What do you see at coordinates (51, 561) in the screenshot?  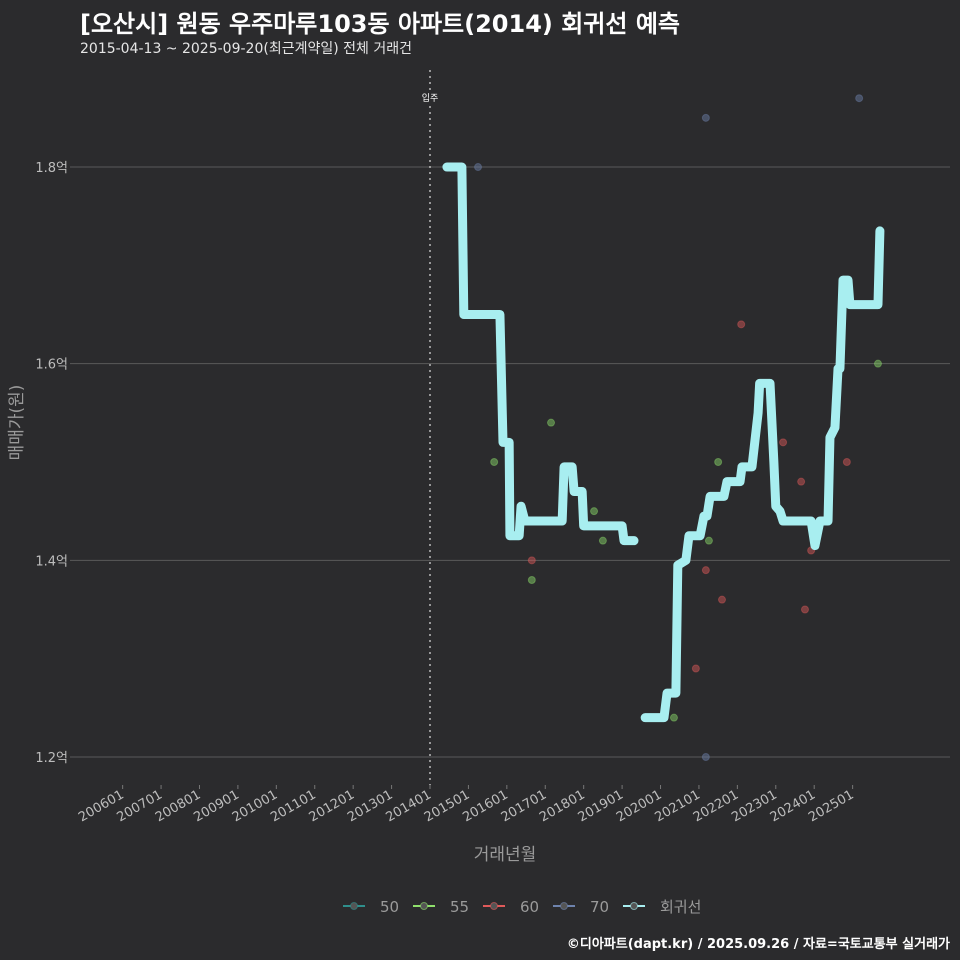 I see `y-tick-label: 1.4억` at bounding box center [51, 561].